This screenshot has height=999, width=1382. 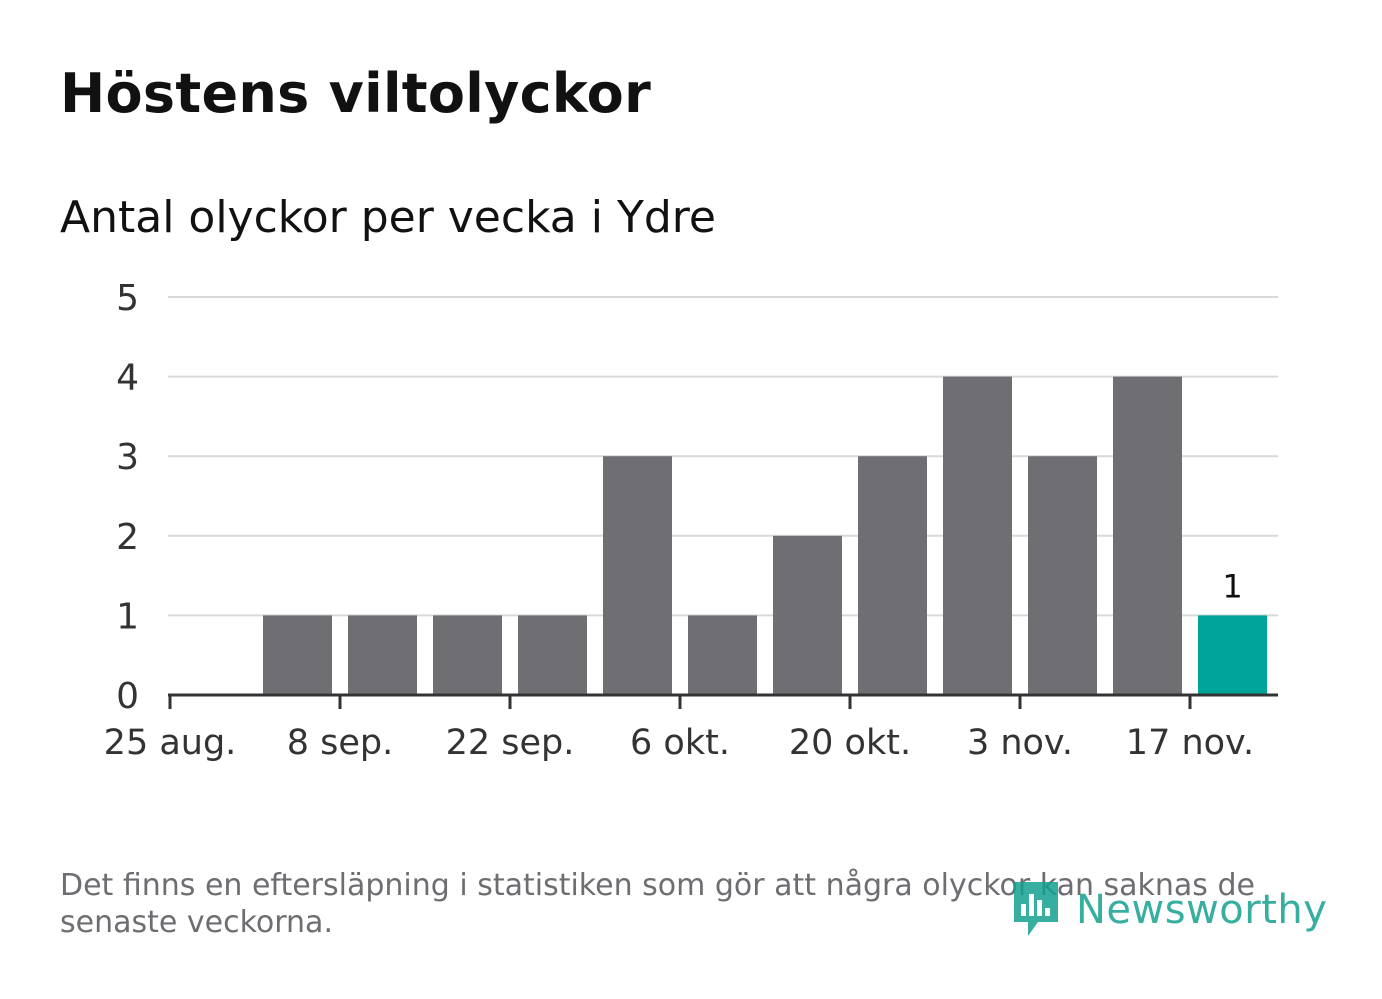 What do you see at coordinates (1036, 909) in the screenshot?
I see `chart-speech-bubble-icon` at bounding box center [1036, 909].